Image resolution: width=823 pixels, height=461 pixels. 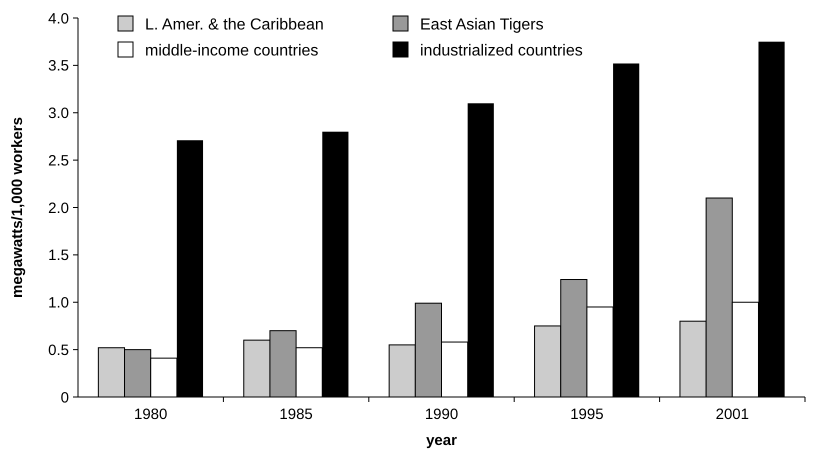 I want to click on legend-label: middle-income countries, so click(x=231, y=51).